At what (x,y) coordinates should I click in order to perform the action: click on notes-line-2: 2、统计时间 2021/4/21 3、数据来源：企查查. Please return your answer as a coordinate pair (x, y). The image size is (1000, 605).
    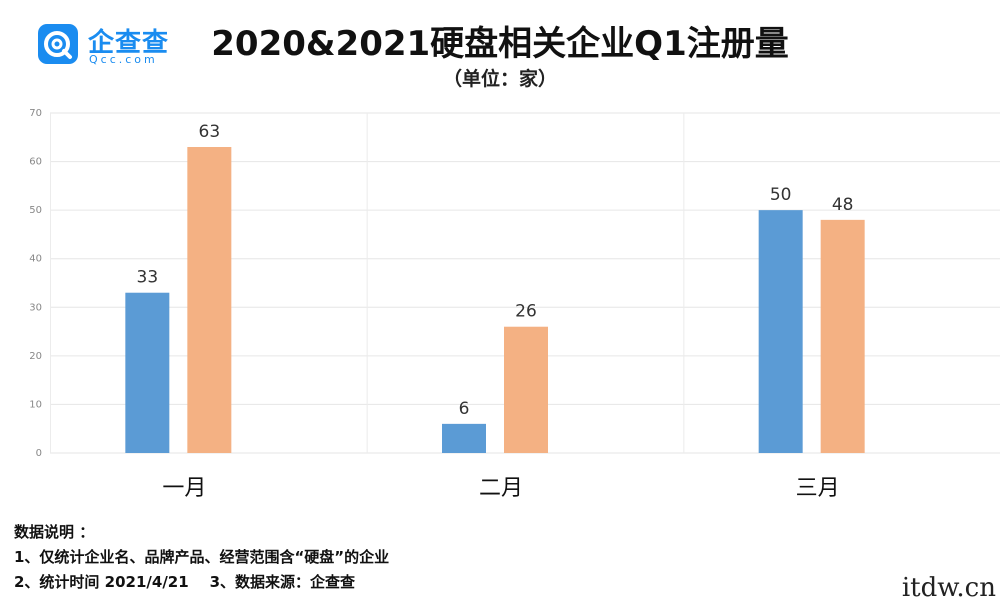
    Looking at the image, I should click on (185, 582).